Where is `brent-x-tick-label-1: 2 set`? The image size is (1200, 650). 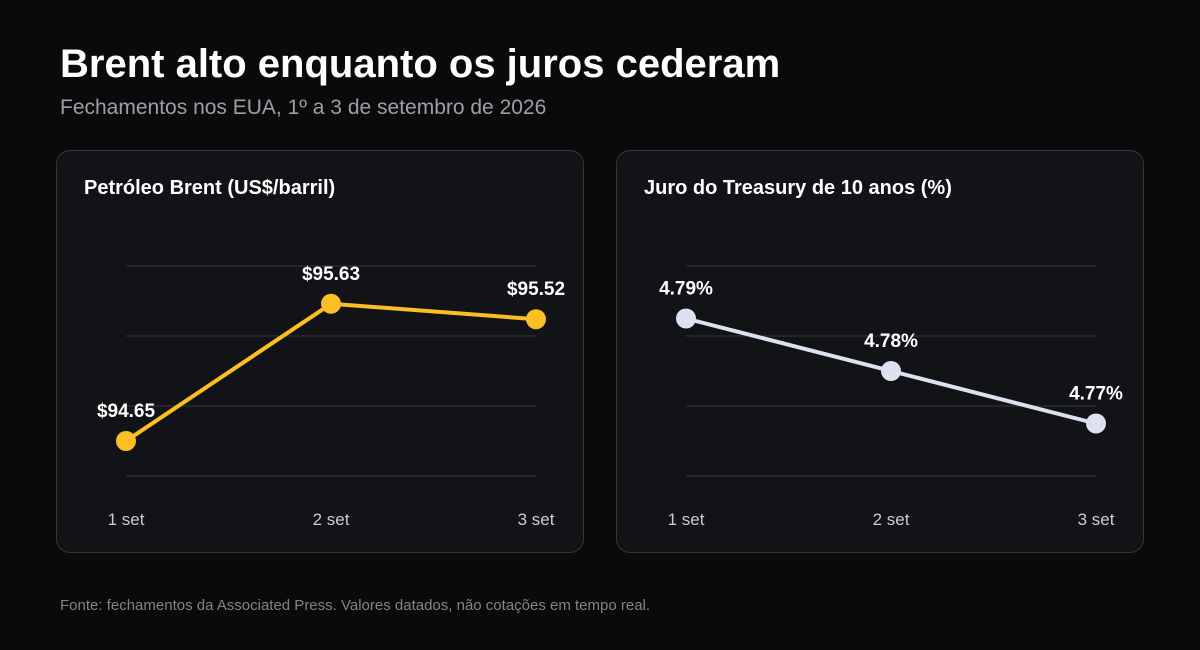
brent-x-tick-label-1: 2 set is located at coordinates (331, 519).